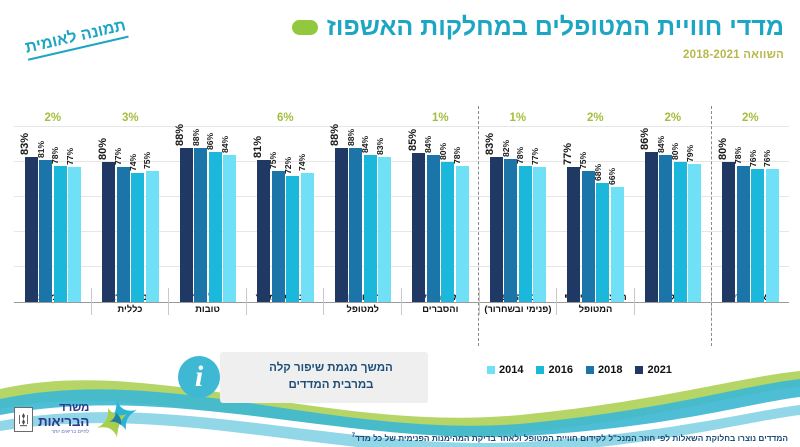 This screenshot has width=800, height=447. Describe the element at coordinates (412, 140) in the screenshot. I see `bar-value-label: 85%` at that location.